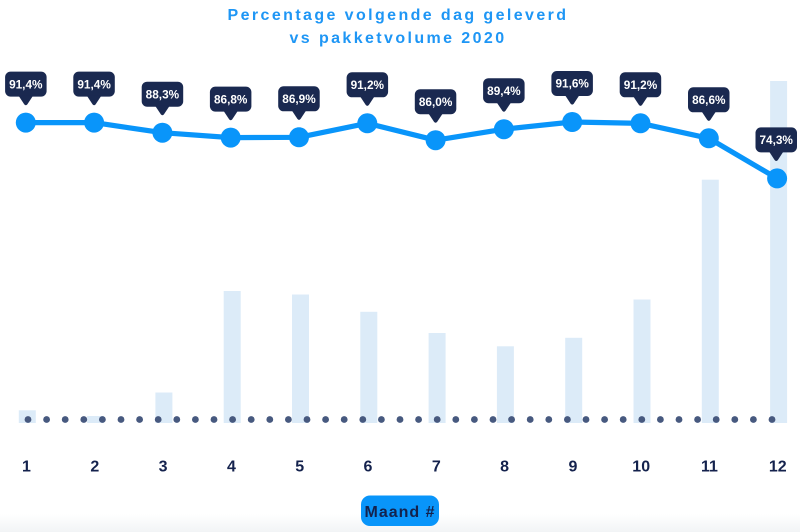  I want to click on svg-text: 74,3%, so click(776, 140).